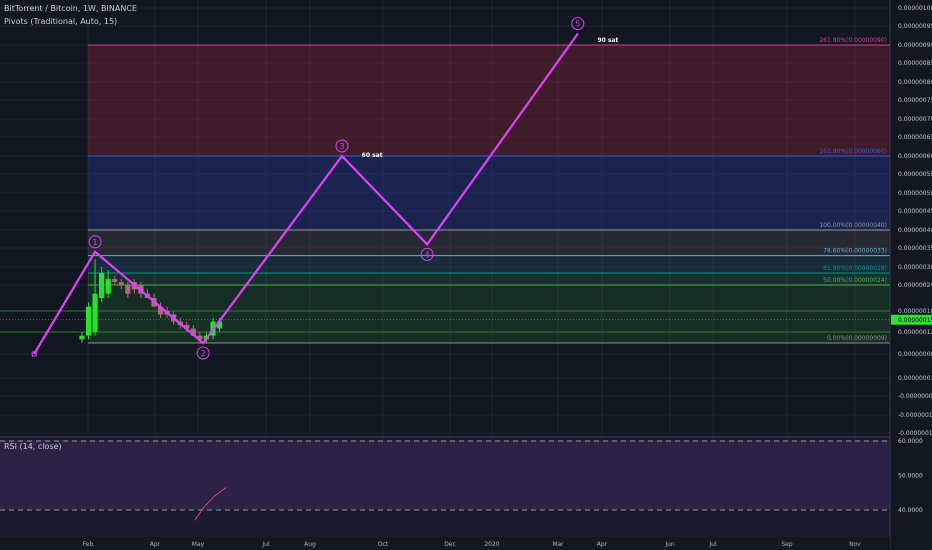 Image resolution: width=932 pixels, height=550 pixels. Describe the element at coordinates (915, 174) in the screenshot. I see `price-tick-label: 0.00000055` at that location.